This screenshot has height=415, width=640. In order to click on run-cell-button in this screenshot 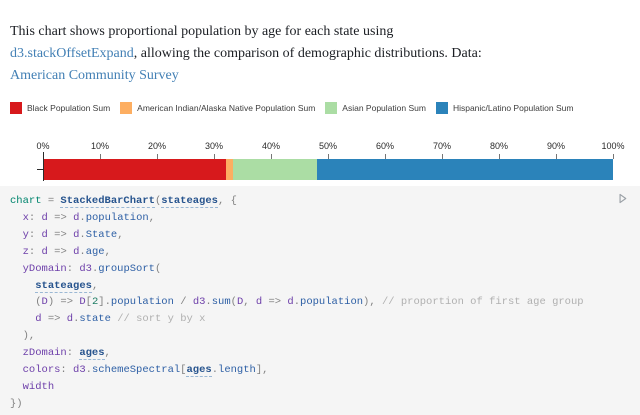, I will do `click(622, 201)`.